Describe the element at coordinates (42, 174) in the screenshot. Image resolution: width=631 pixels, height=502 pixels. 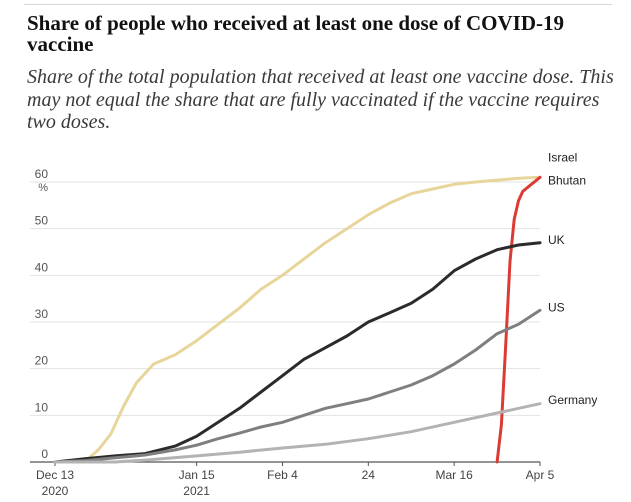
I see `y-tick-label-60: 60` at that location.